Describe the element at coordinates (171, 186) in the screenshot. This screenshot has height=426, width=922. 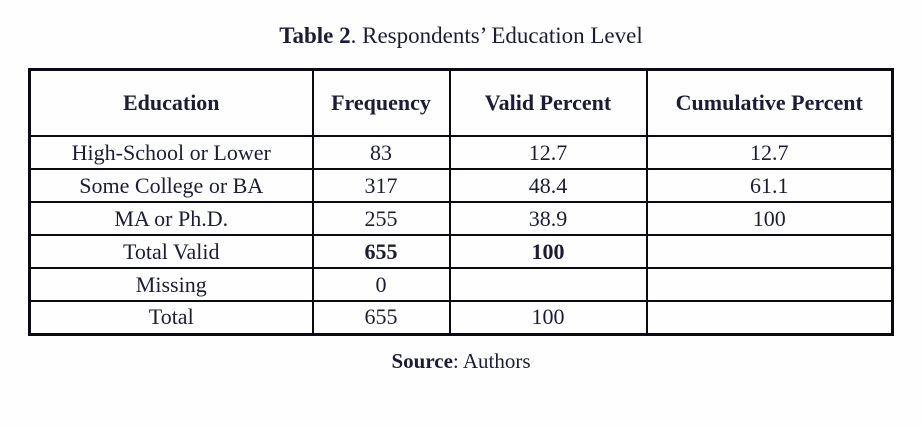
I see `cell-education: Some College or BA` at that location.